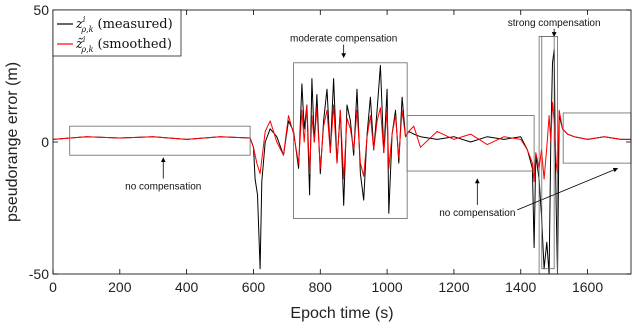  I want to click on annotation-label-0: moderate compensation, so click(343, 39).